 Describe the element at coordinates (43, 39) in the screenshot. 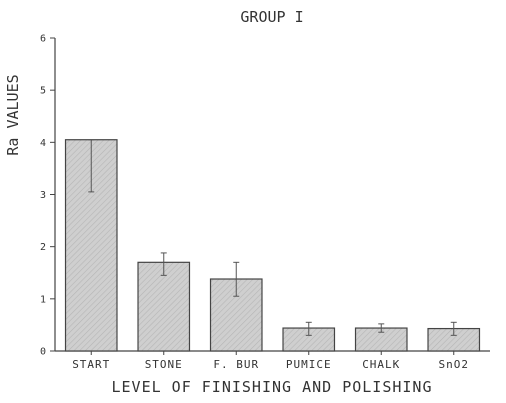

I see `y-tick-label: 6` at that location.